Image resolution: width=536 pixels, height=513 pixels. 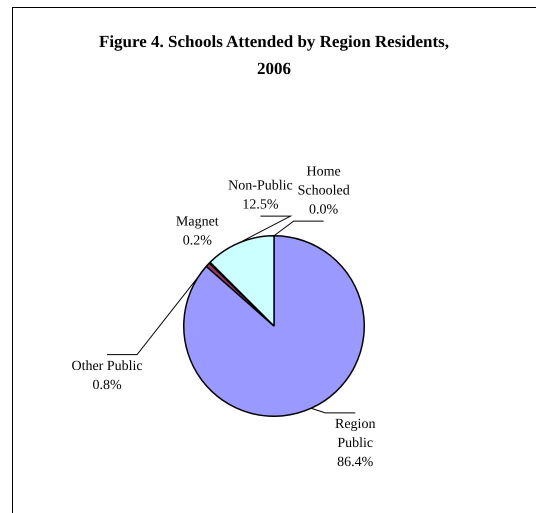 What do you see at coordinates (323, 210) in the screenshot?
I see `text: 0.0%` at bounding box center [323, 210].